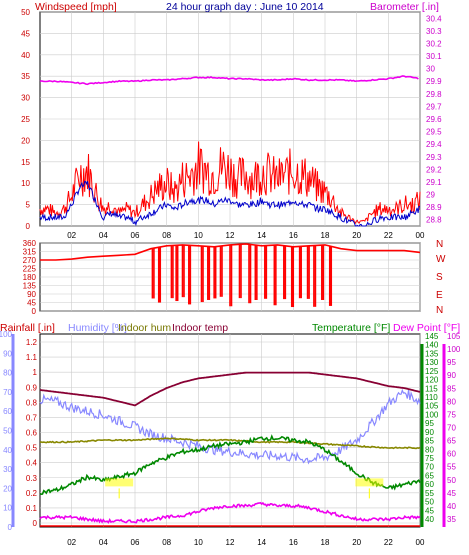  Describe the element at coordinates (230, 389) in the screenshot. I see `indoor-temp-line` at that location.